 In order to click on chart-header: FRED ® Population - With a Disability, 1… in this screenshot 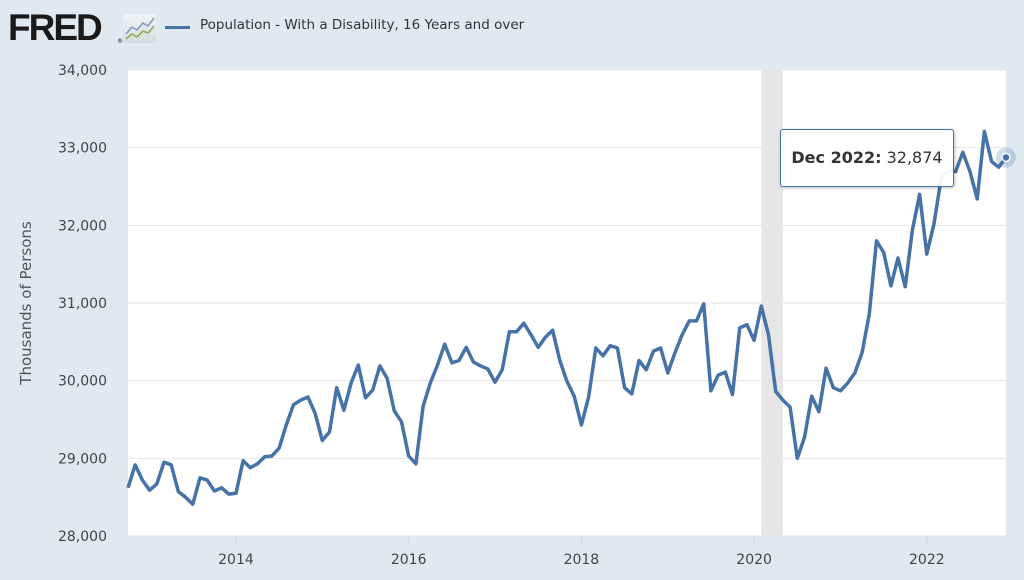, I will do `click(512, 30)`.